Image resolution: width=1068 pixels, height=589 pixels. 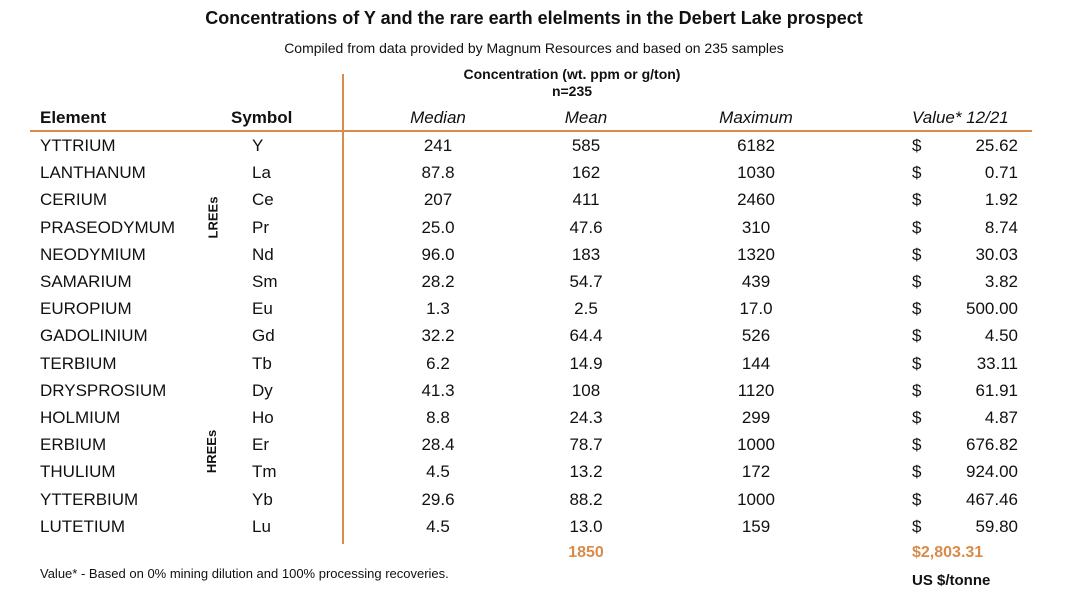 What do you see at coordinates (82, 526) in the screenshot?
I see `cell-element: LUTETIUM` at bounding box center [82, 526].